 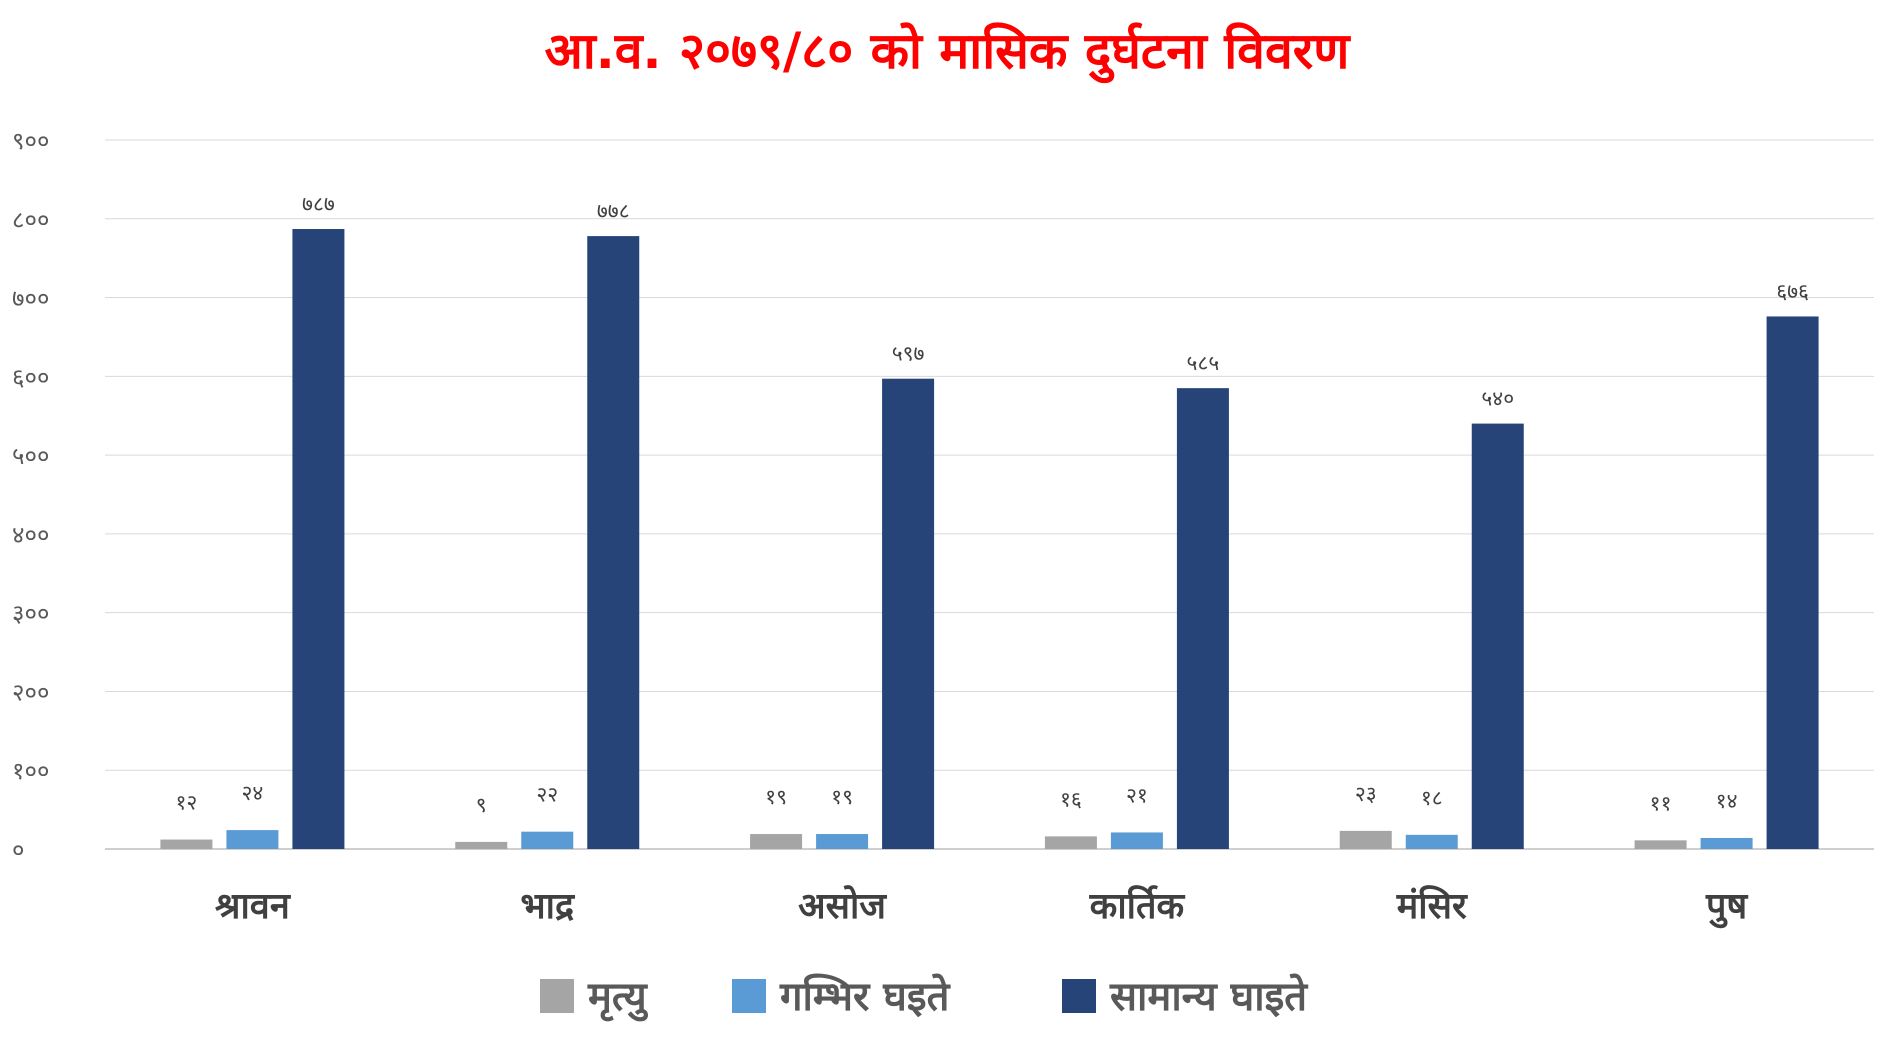 I want to click on y-tick-label: ०, so click(x=18, y=850).